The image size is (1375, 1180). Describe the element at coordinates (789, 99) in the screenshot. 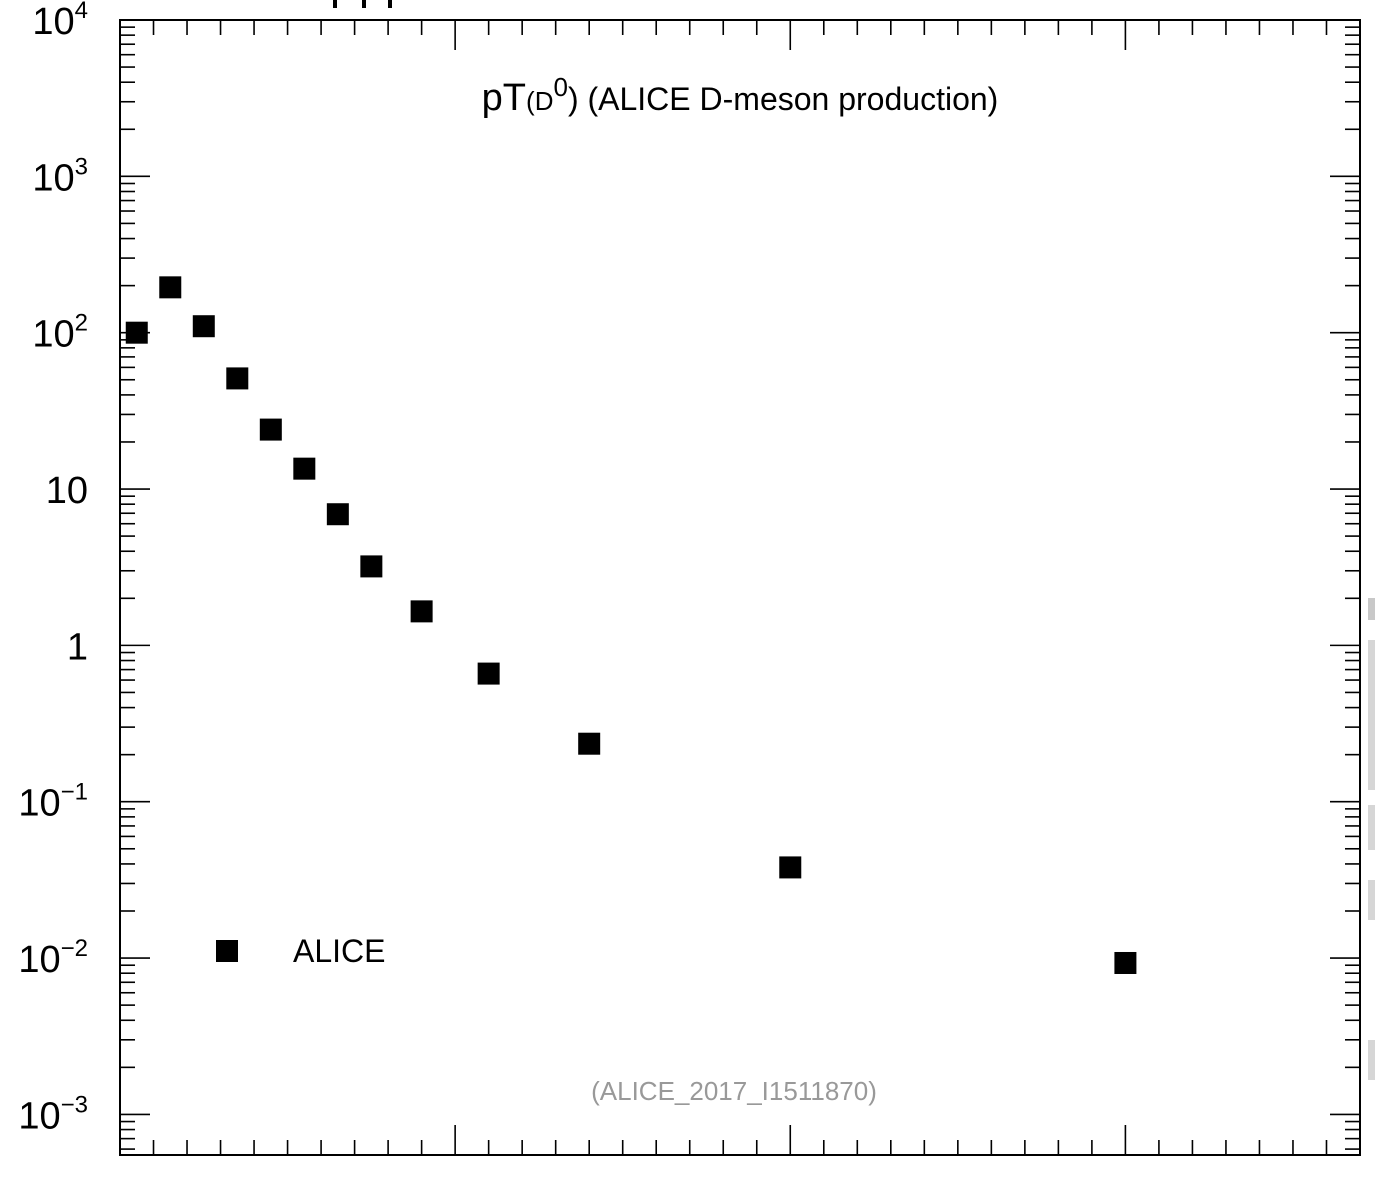

I see `chart-title-rest: (ALICE D-meson production)` at that location.